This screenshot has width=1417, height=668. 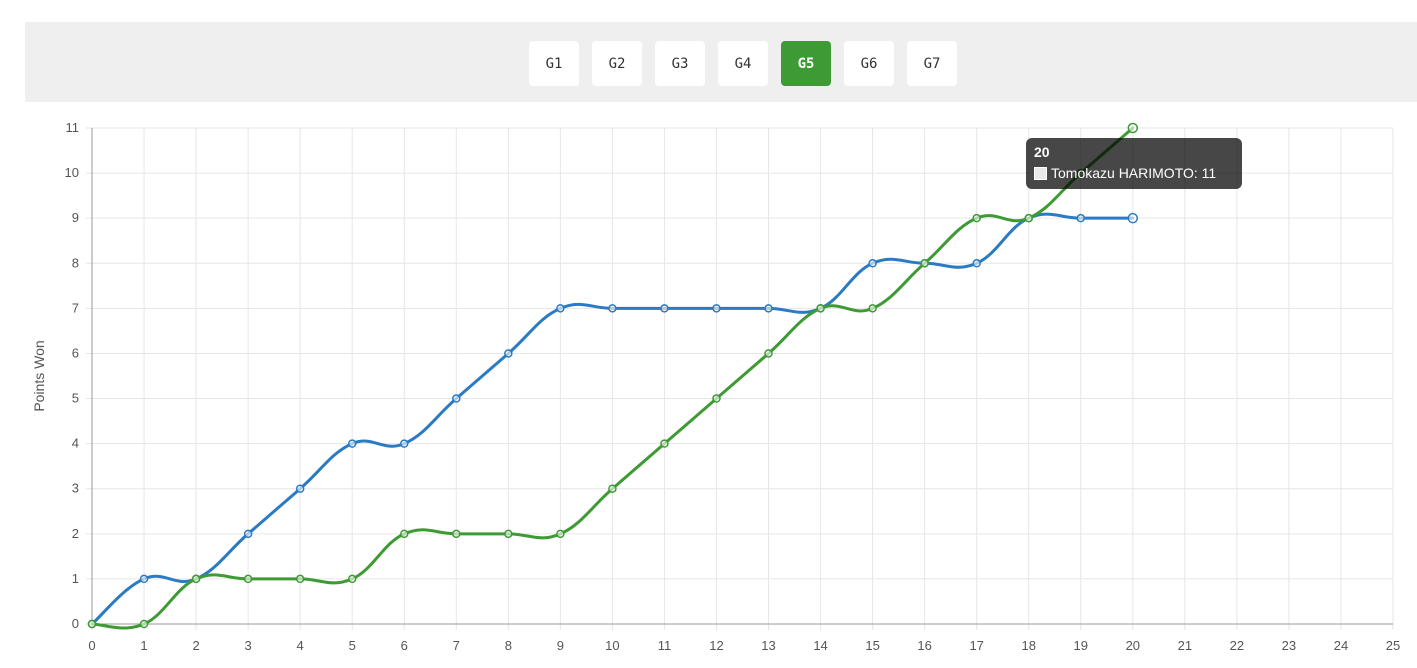 I want to click on x-tick-label: 15, so click(x=872, y=645).